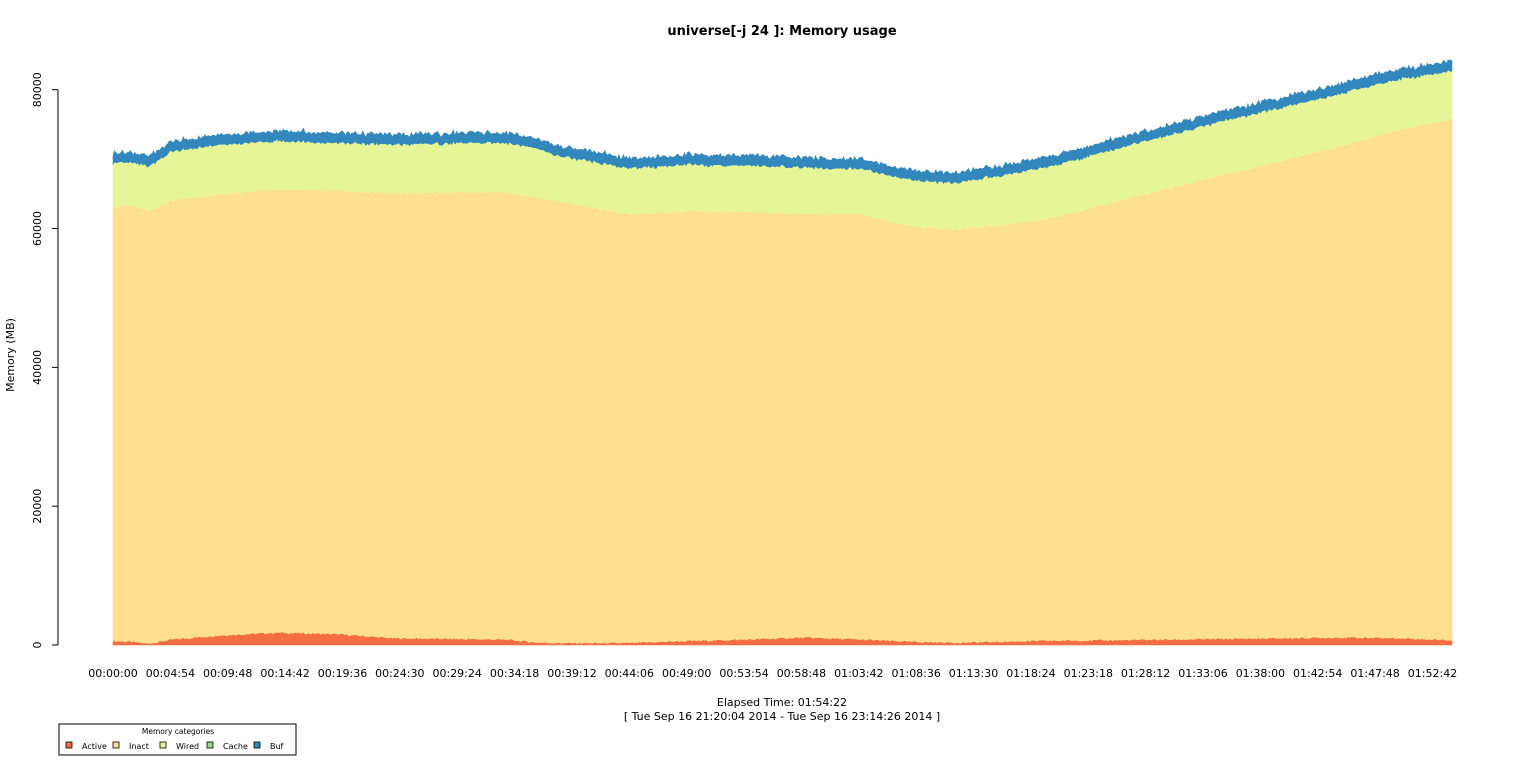  I want to click on y-tick-label: 20000, so click(37, 506).